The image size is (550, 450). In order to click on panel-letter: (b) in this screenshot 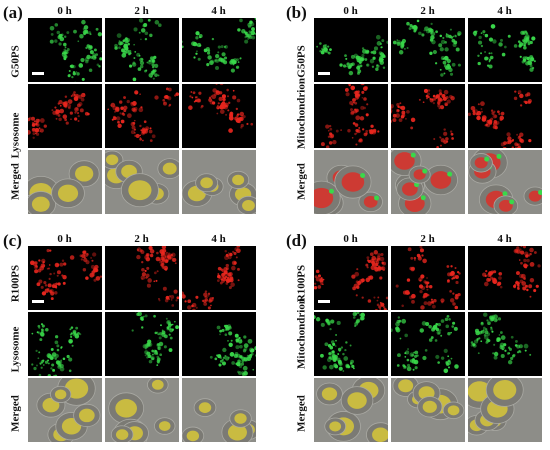, I will do `click(296, 12)`.